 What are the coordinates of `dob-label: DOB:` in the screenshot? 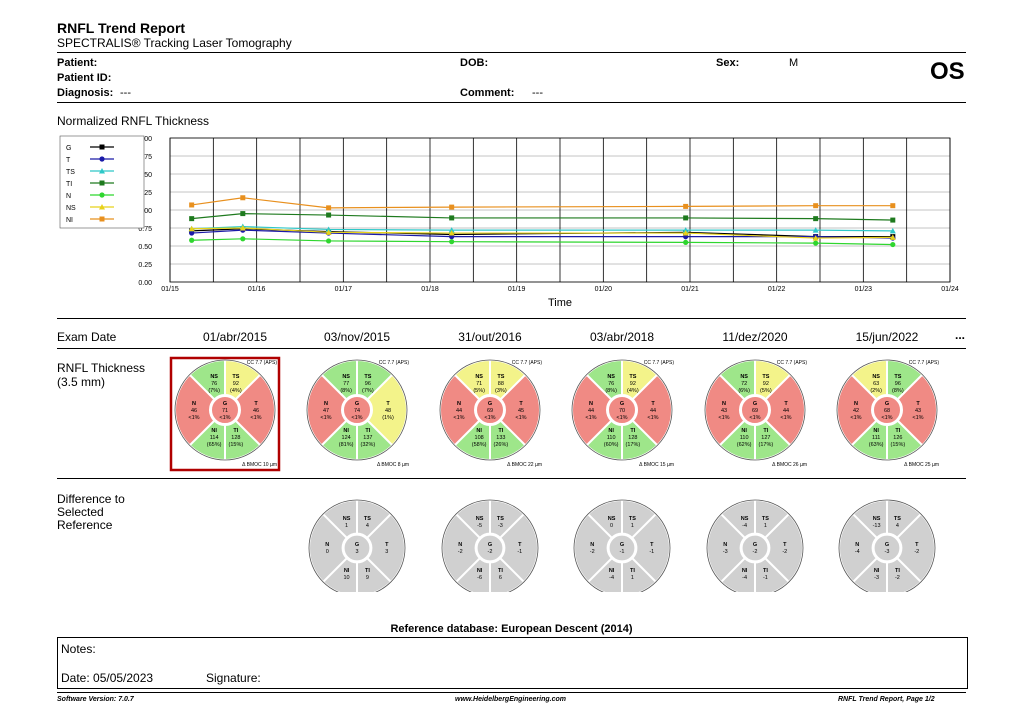 It's located at (474, 63).